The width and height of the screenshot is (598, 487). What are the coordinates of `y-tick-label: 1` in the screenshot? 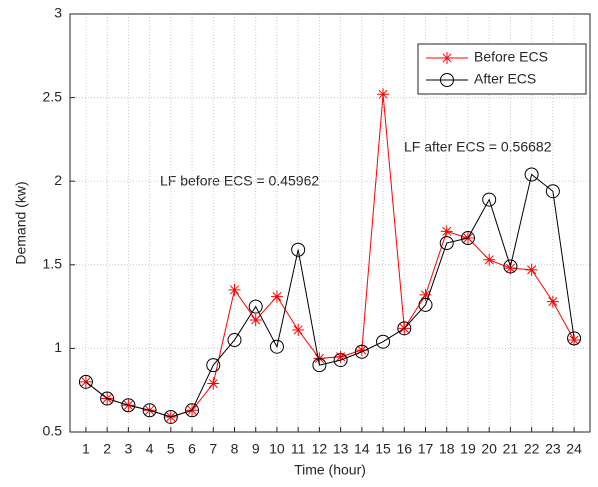 It's located at (58, 347).